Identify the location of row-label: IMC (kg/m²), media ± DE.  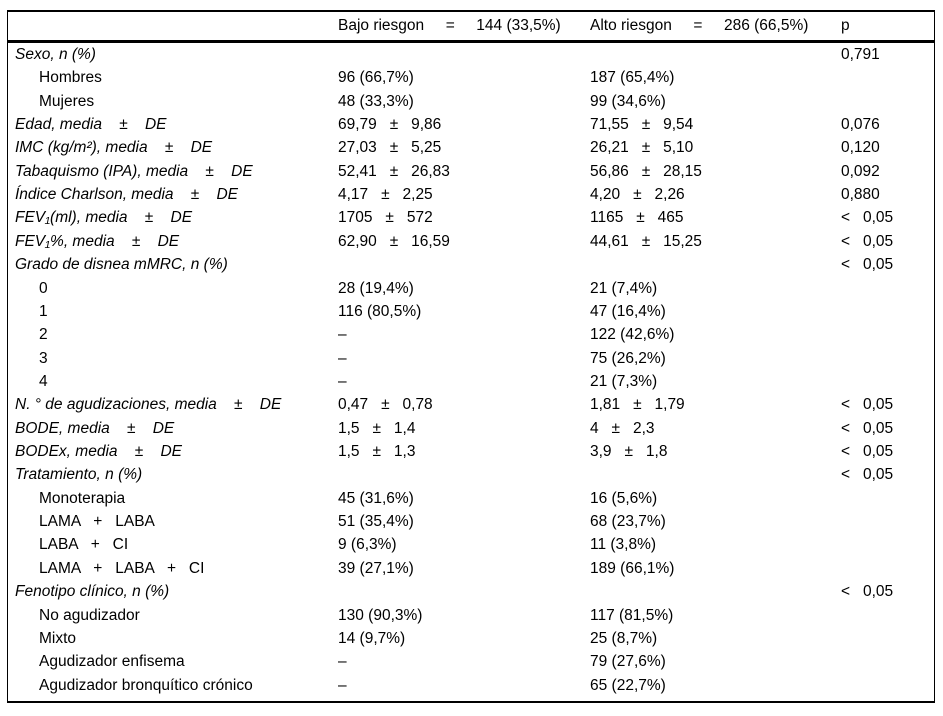
(114, 148).